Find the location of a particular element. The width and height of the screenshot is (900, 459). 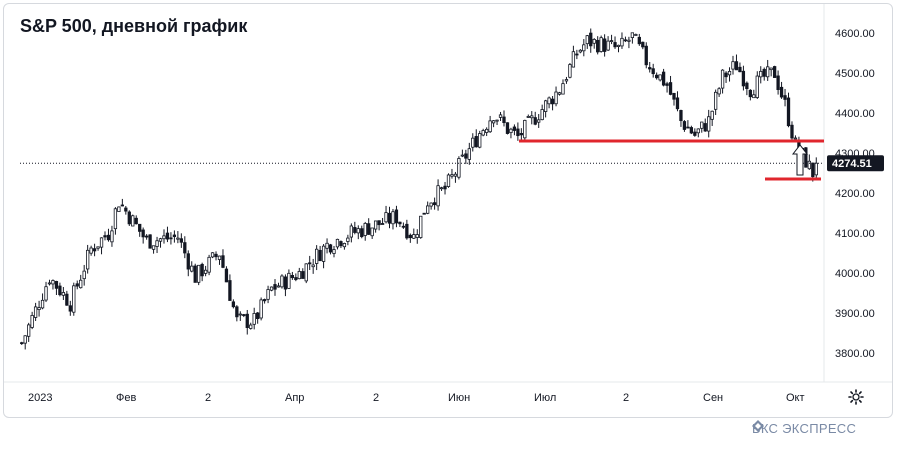

logo-text: БКС ЭКСПРЕСС is located at coordinates (804, 428).